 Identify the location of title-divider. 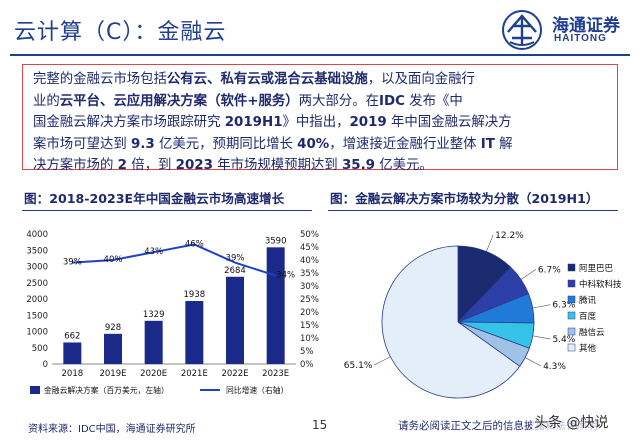
(320, 55).